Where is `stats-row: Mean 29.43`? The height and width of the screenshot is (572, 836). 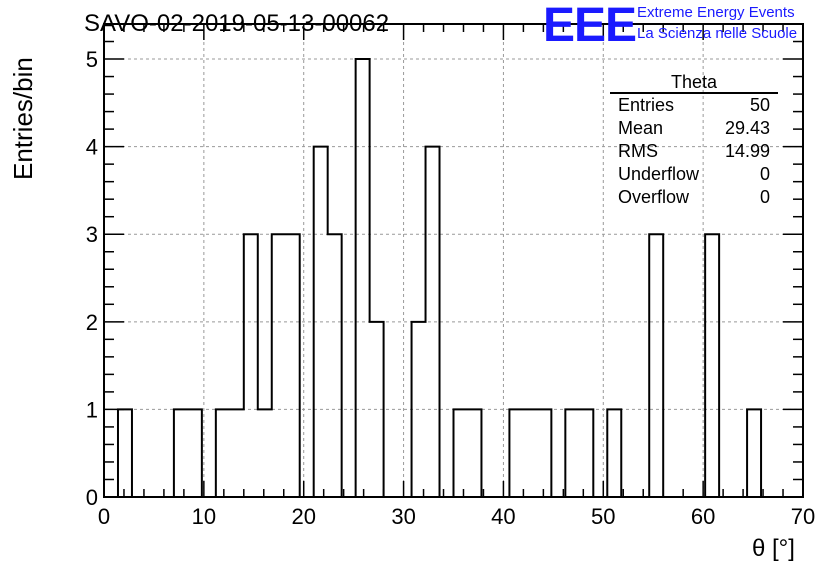 stats-row: Mean 29.43 is located at coordinates (694, 128).